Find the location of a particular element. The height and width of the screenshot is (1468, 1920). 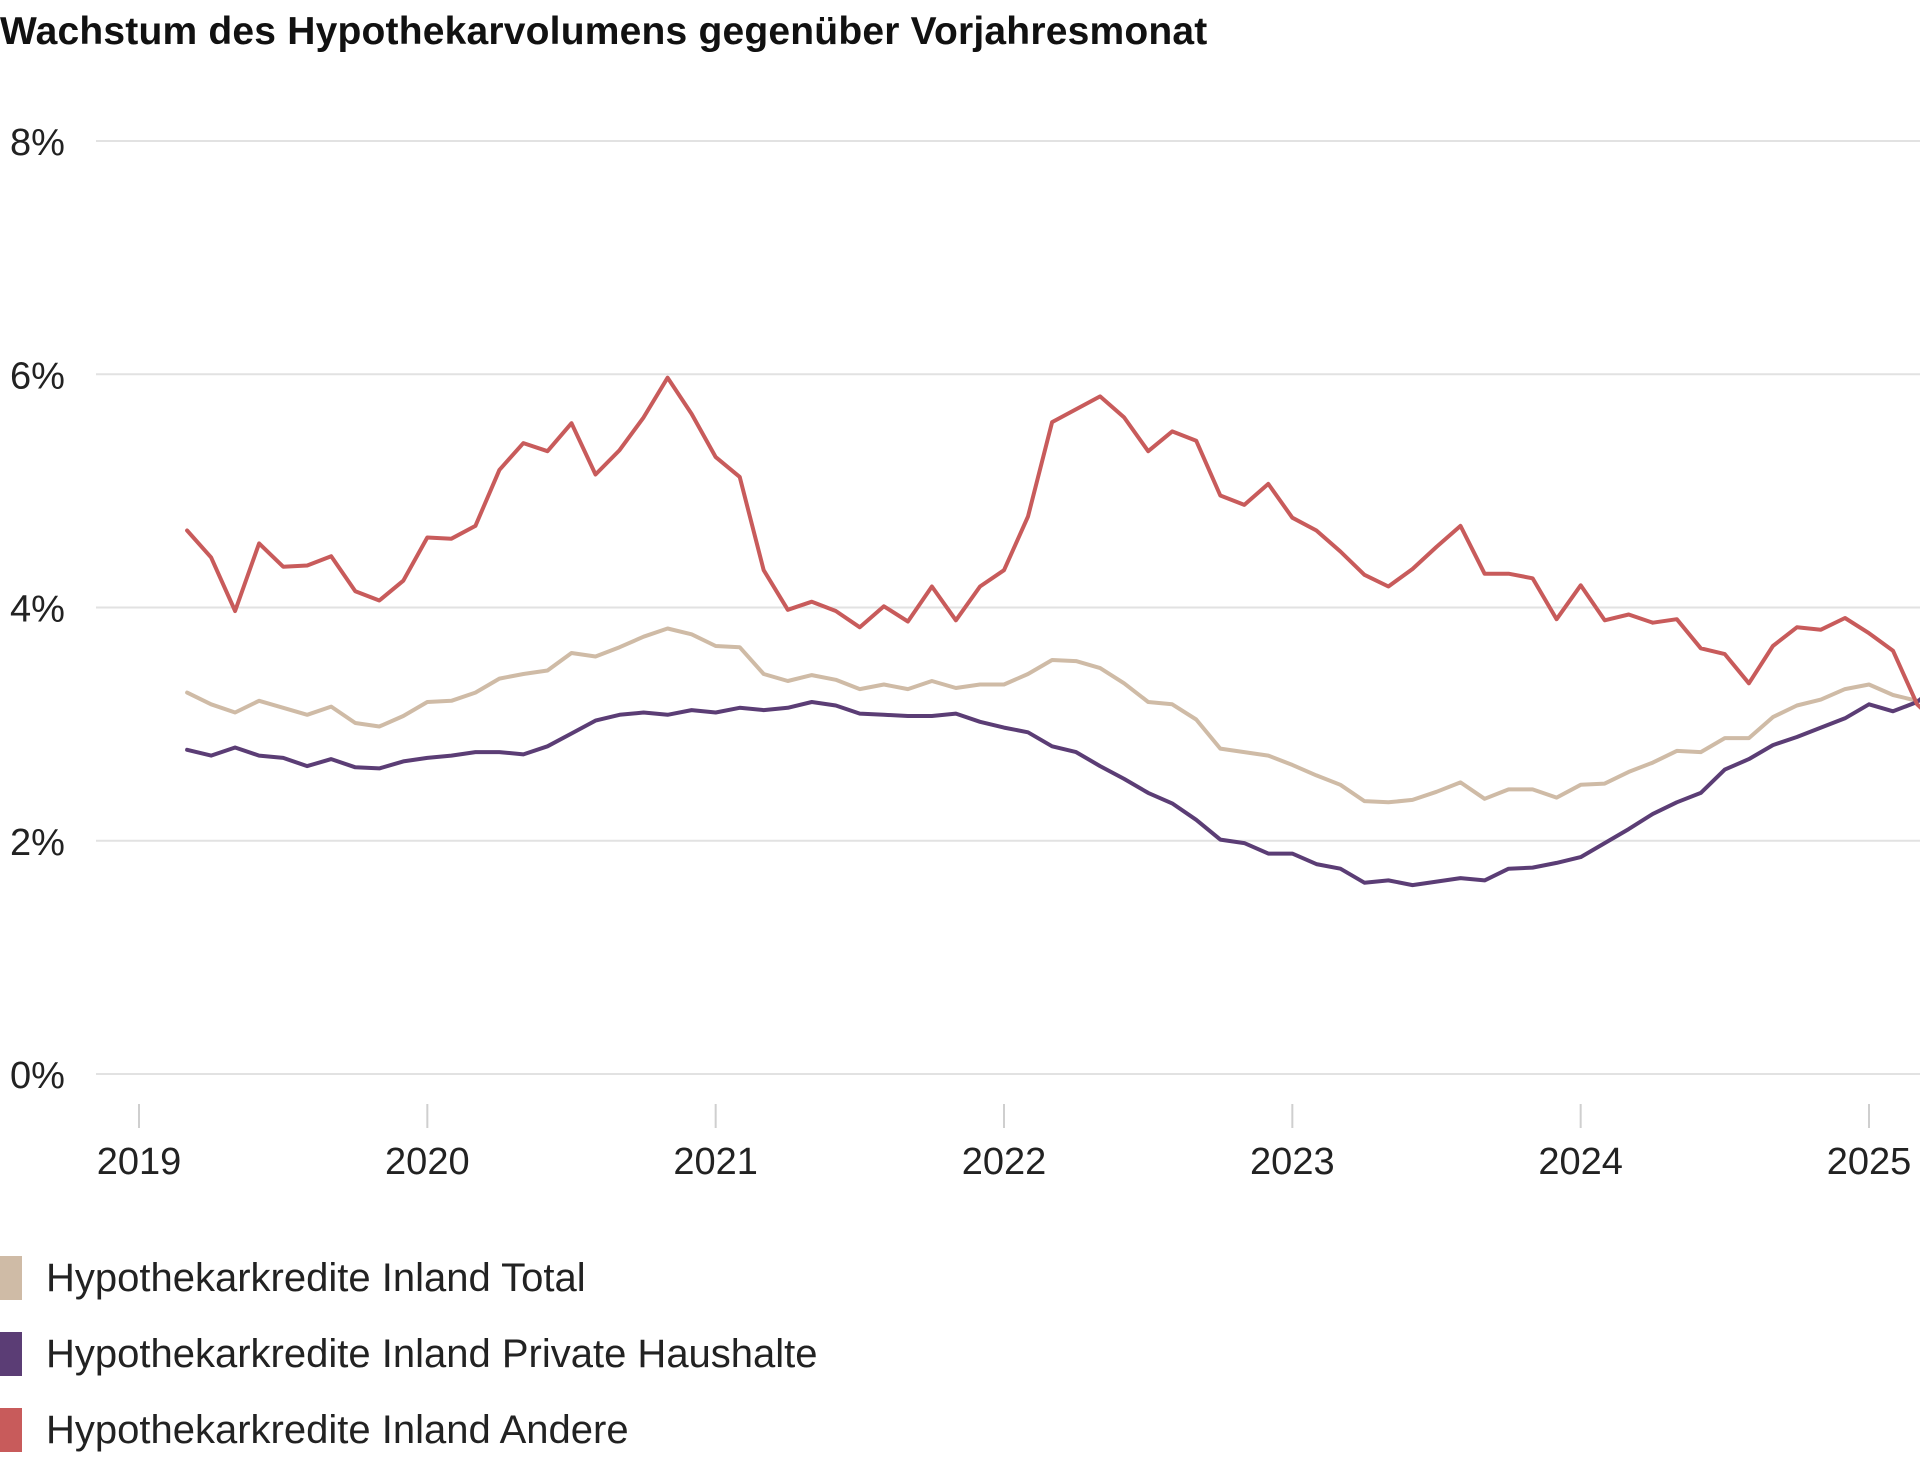

y-tick-label: 4% is located at coordinates (37, 610).